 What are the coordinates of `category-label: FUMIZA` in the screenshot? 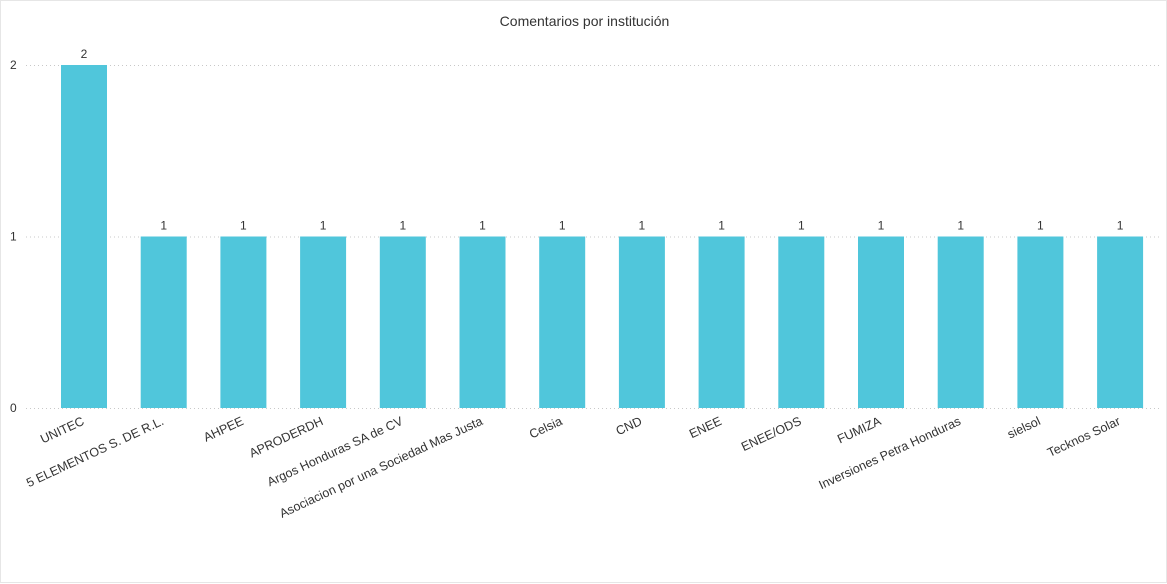 It's located at (859, 430).